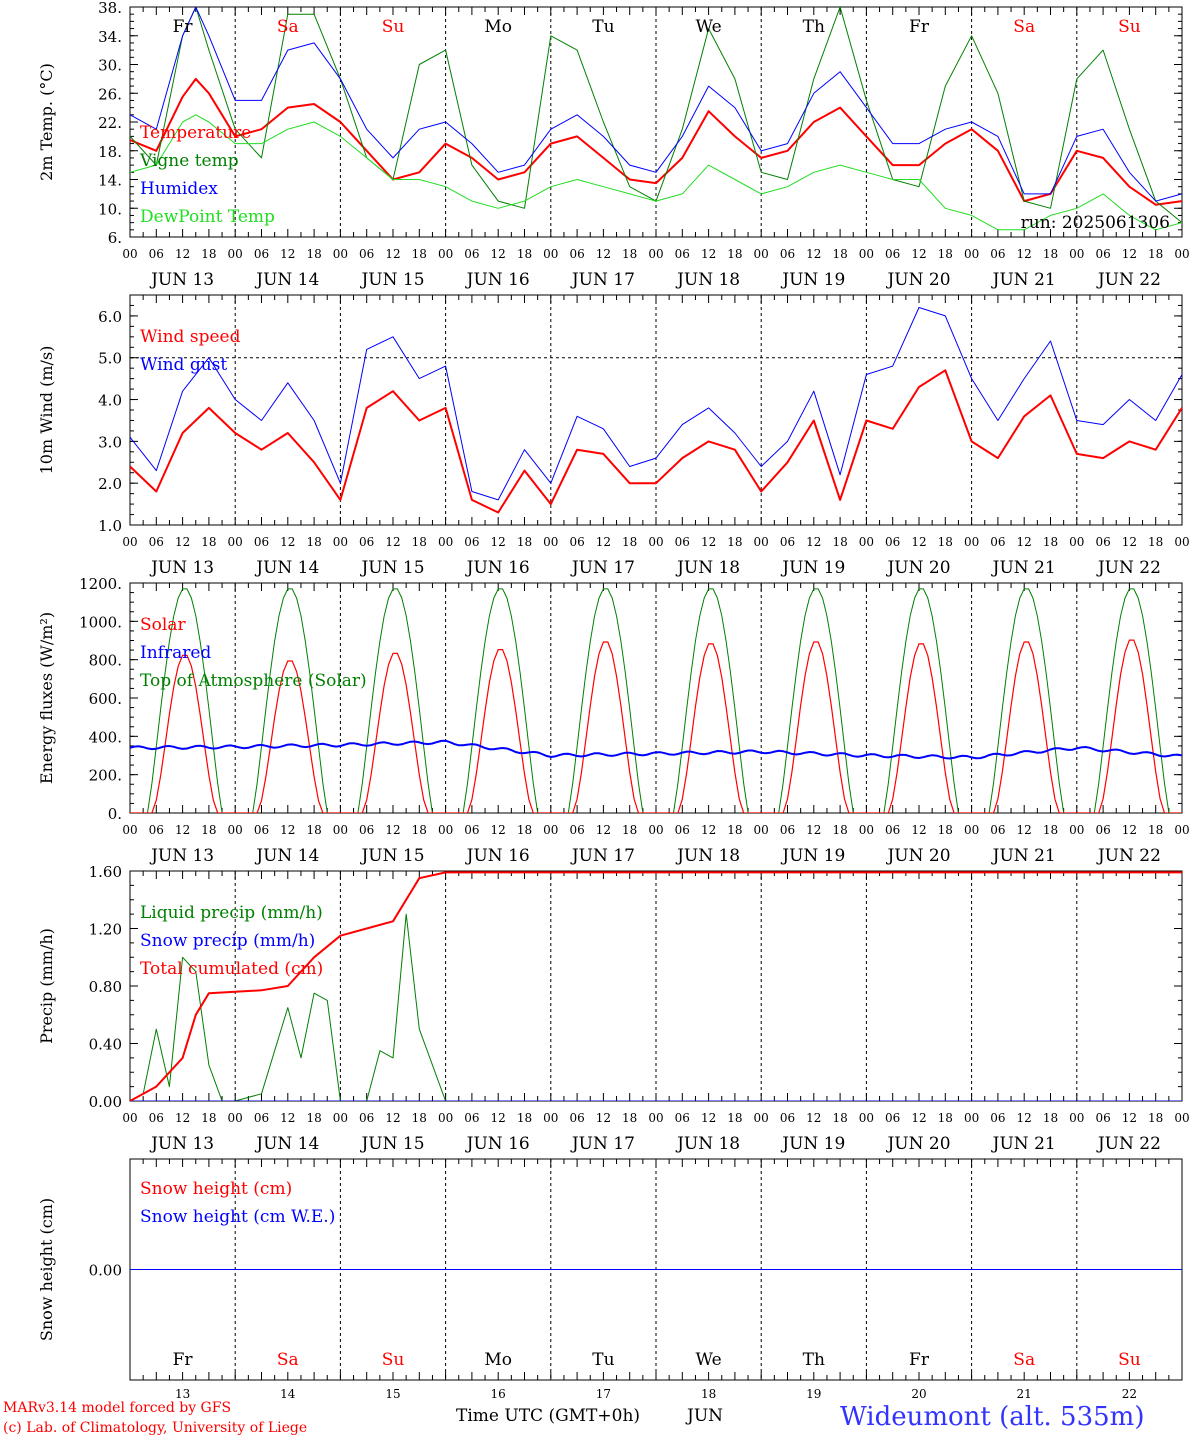 The width and height of the screenshot is (1194, 1440). What do you see at coordinates (117, 1408) in the screenshot?
I see `footer-credit-1: MARv3.14 model forced by GFS` at bounding box center [117, 1408].